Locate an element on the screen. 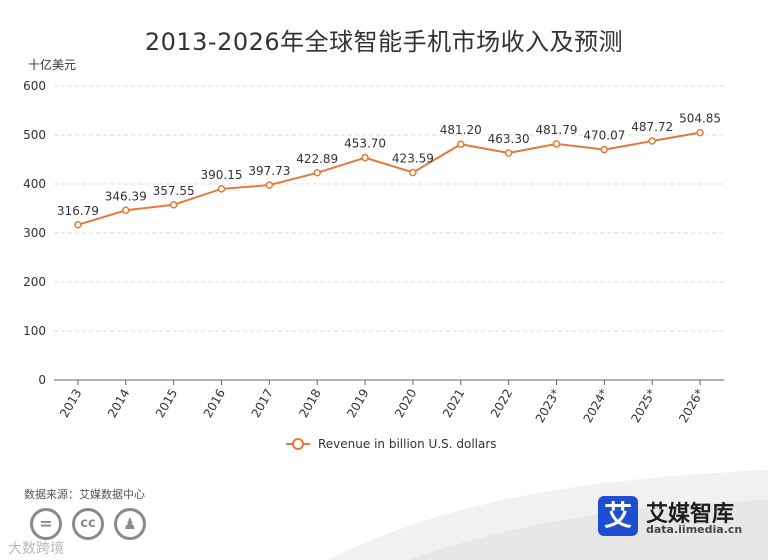 This screenshot has width=768, height=560. brand-wave-decoration is located at coordinates (548, 515).